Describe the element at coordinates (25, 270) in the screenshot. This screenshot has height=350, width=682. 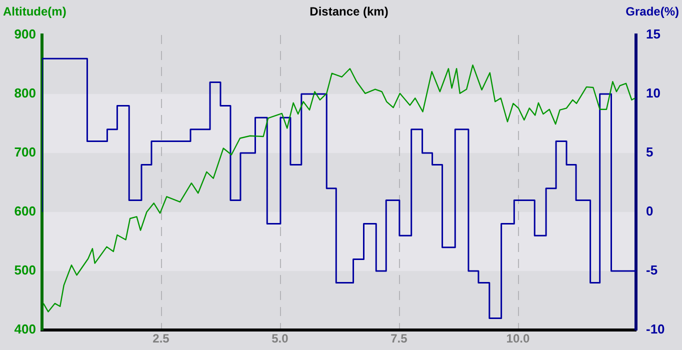
I see `y-tick-label: 500` at that location.